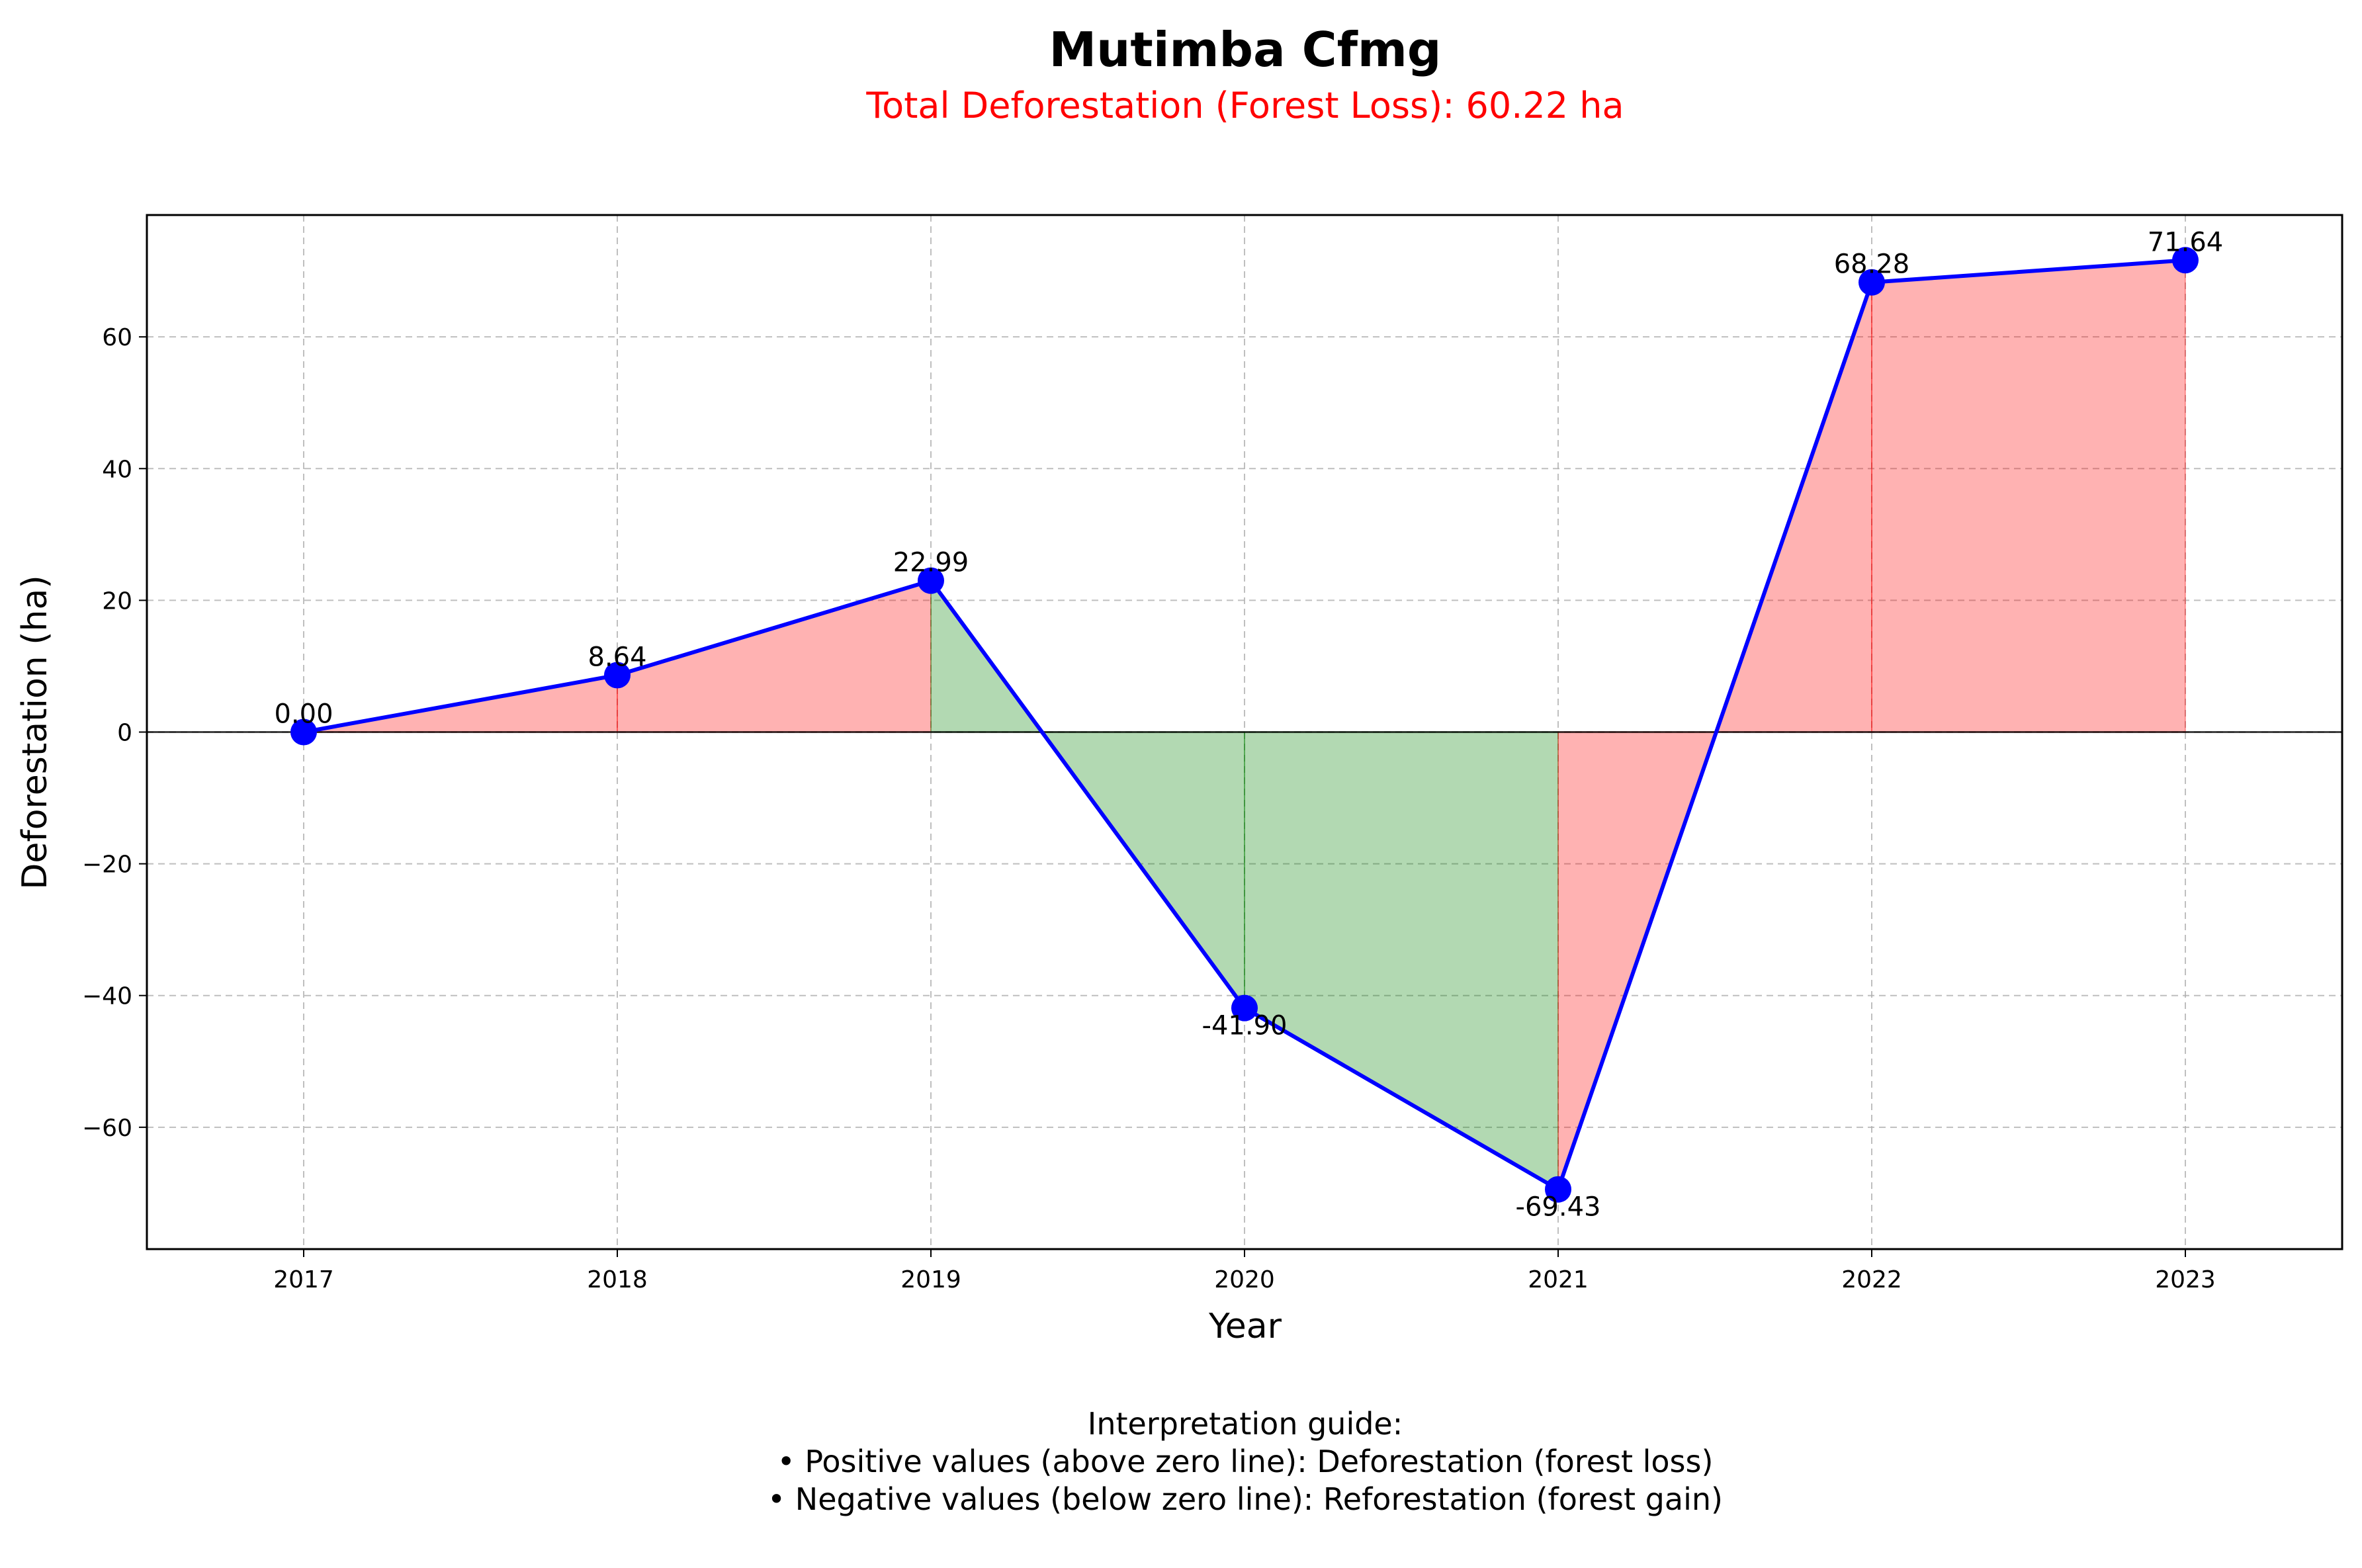 Image resolution: width=2362 pixels, height=1568 pixels. Describe the element at coordinates (1245, 50) in the screenshot. I see `chart-title: Mutimba Cfmg` at that location.